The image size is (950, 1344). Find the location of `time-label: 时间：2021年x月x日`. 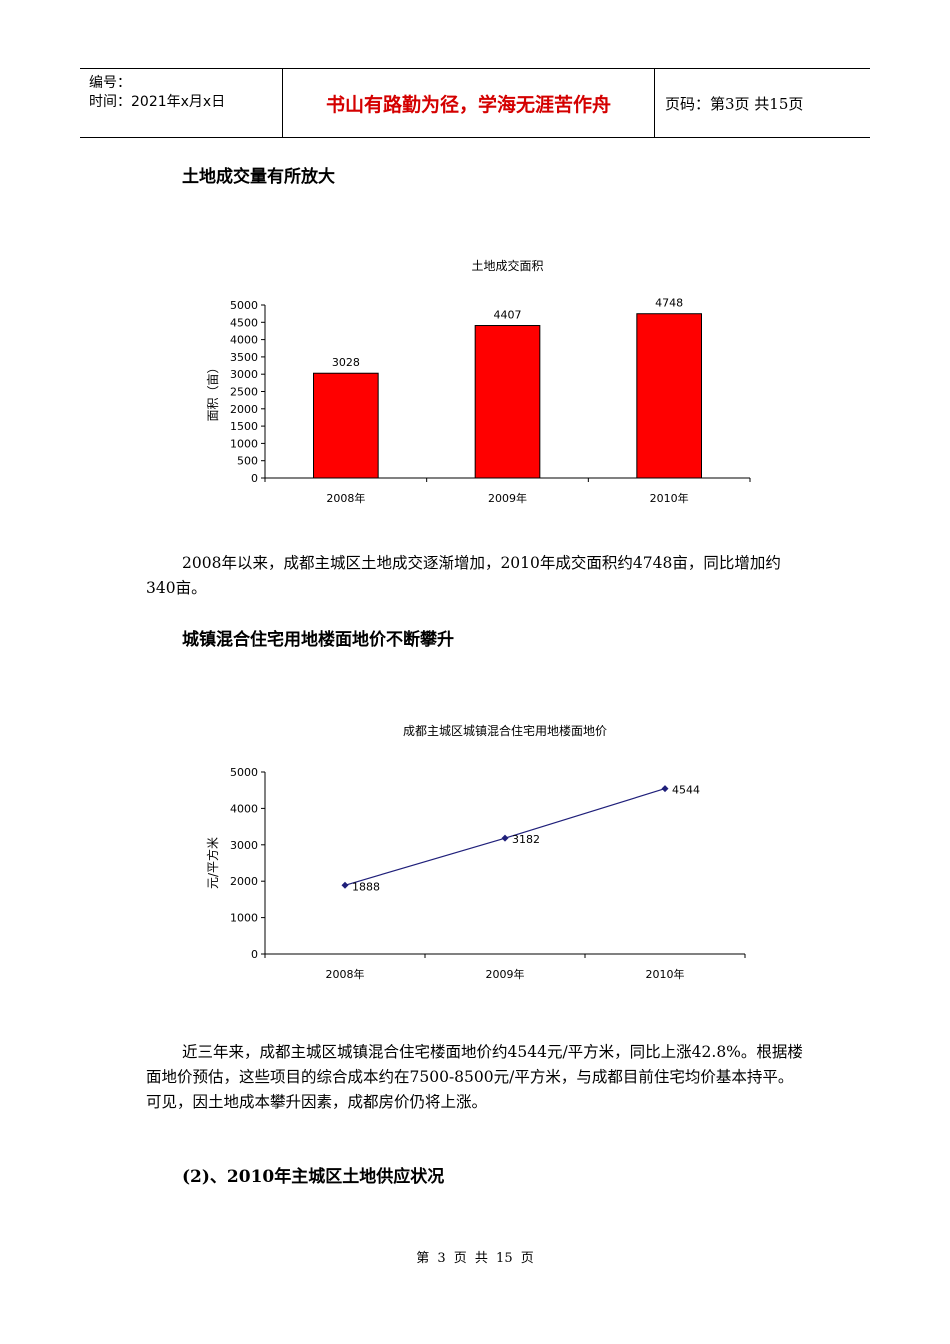

time-label: 时间：2021年x月x日 is located at coordinates (157, 102).